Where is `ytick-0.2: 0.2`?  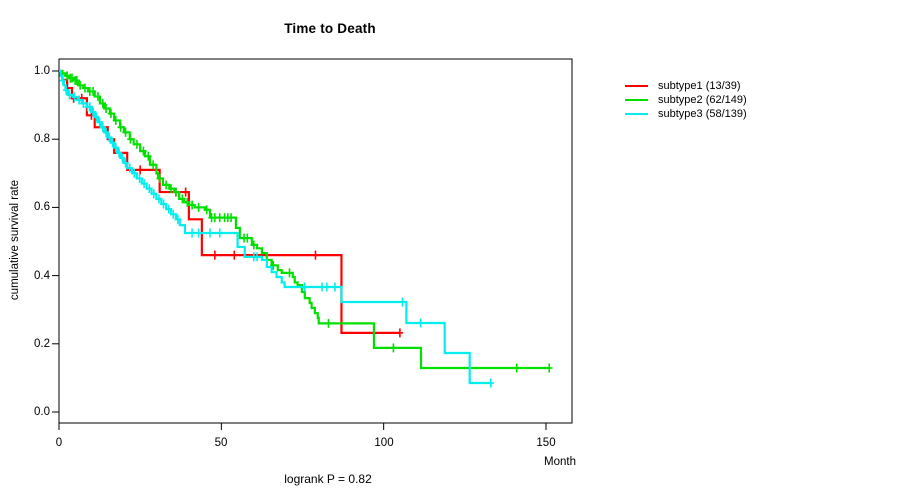 ytick-0.2: 0.2 is located at coordinates (42, 344).